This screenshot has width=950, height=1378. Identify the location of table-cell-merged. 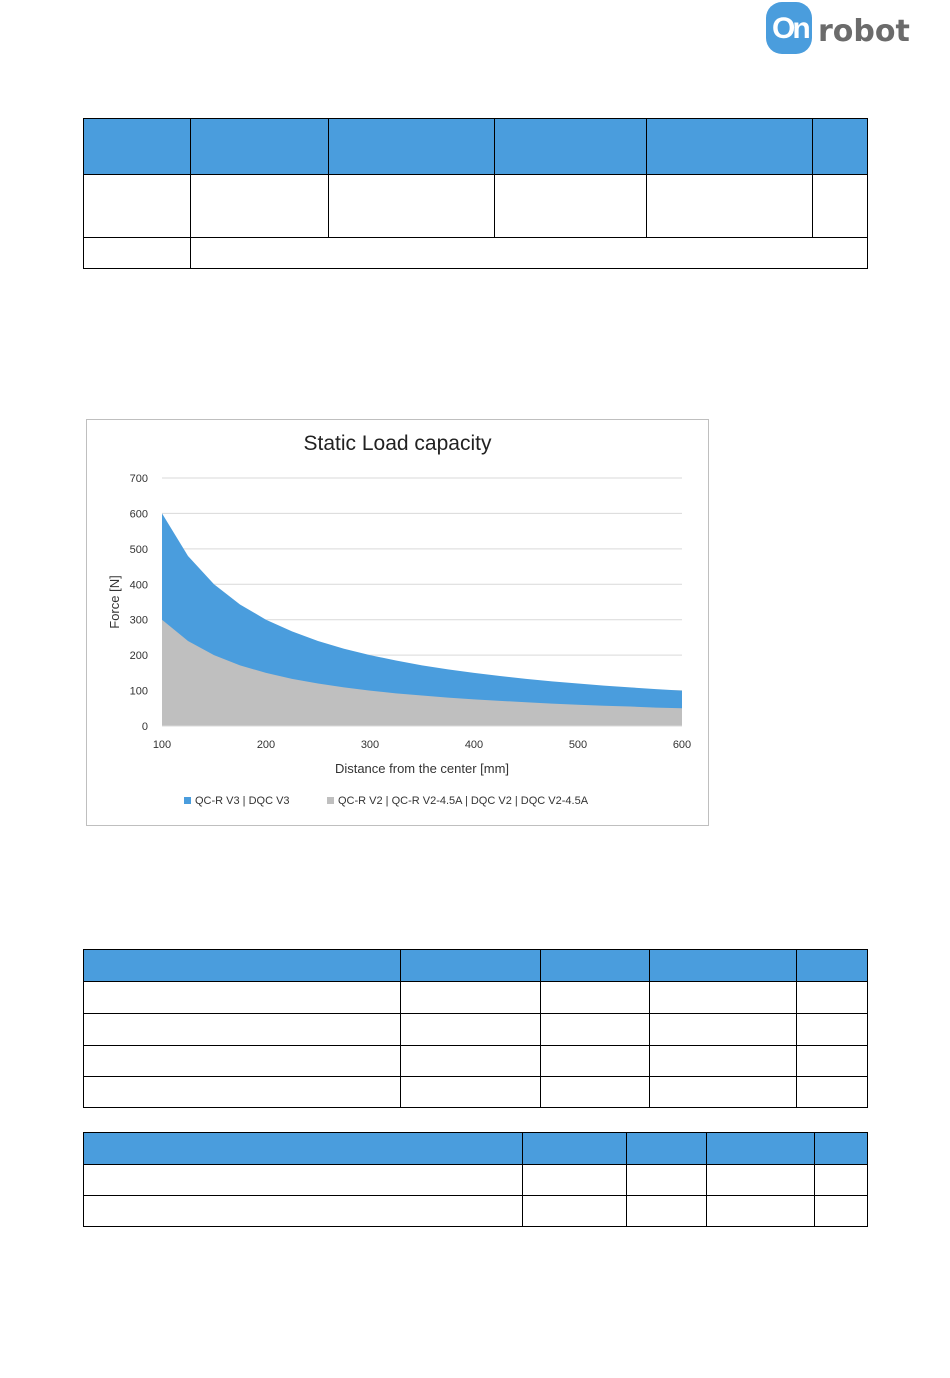
(529, 253).